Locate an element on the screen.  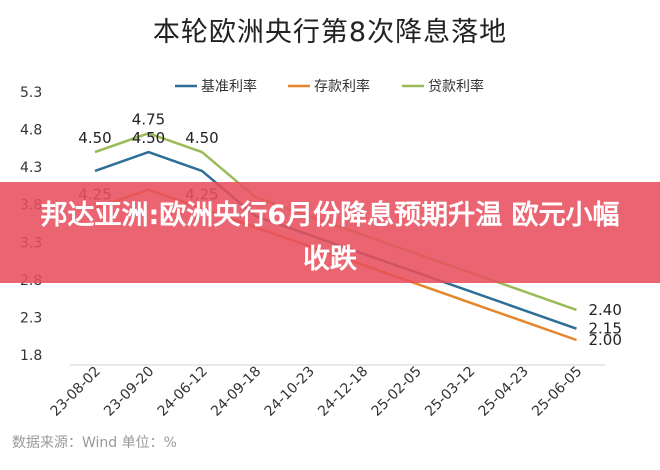
y-tick-label: 4.3 is located at coordinates (31, 168).